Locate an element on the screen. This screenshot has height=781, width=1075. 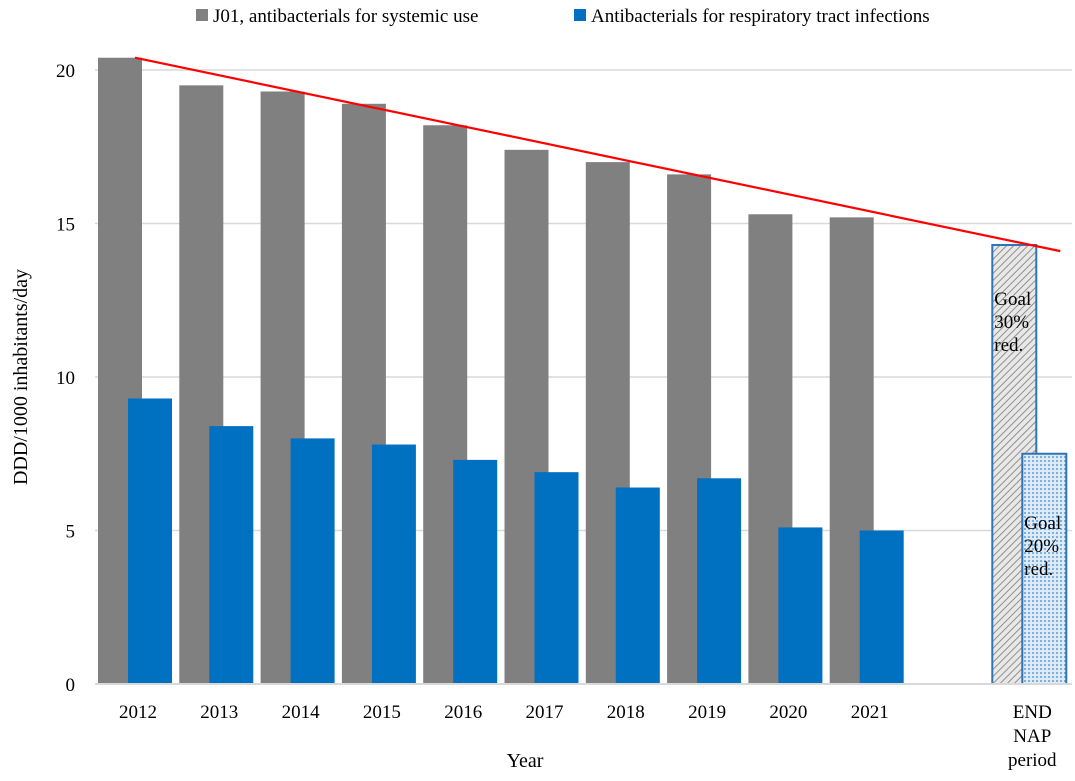
y-axis-title: DDD/1000 inhabitants/day is located at coordinates (21, 377).